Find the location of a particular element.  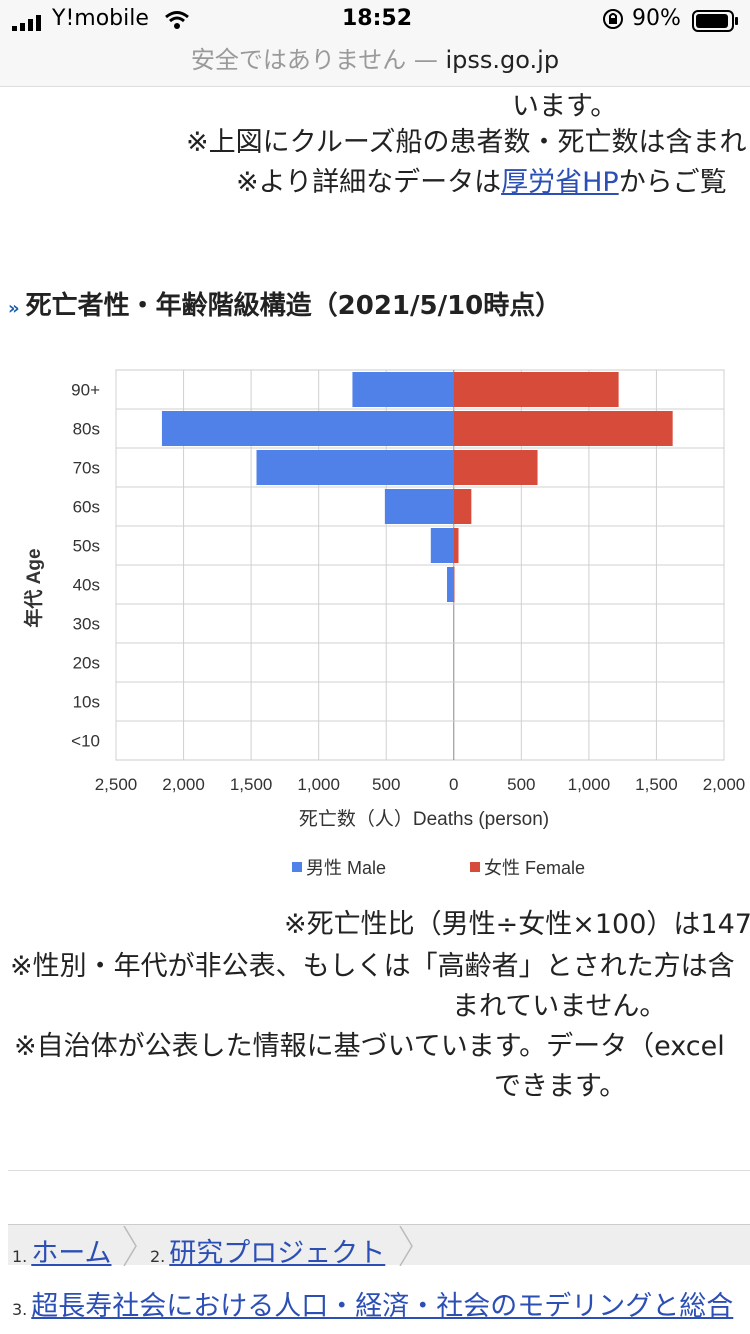

note-cruise-ship: ※上図にクルーズ船の患者数・死亡数は含まれ is located at coordinates (466, 142).